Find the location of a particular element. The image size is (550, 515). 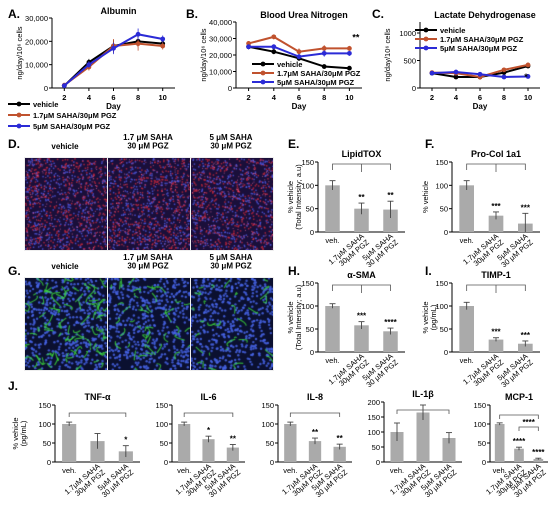

panel-letter: J. is located at coordinates (13, 386).